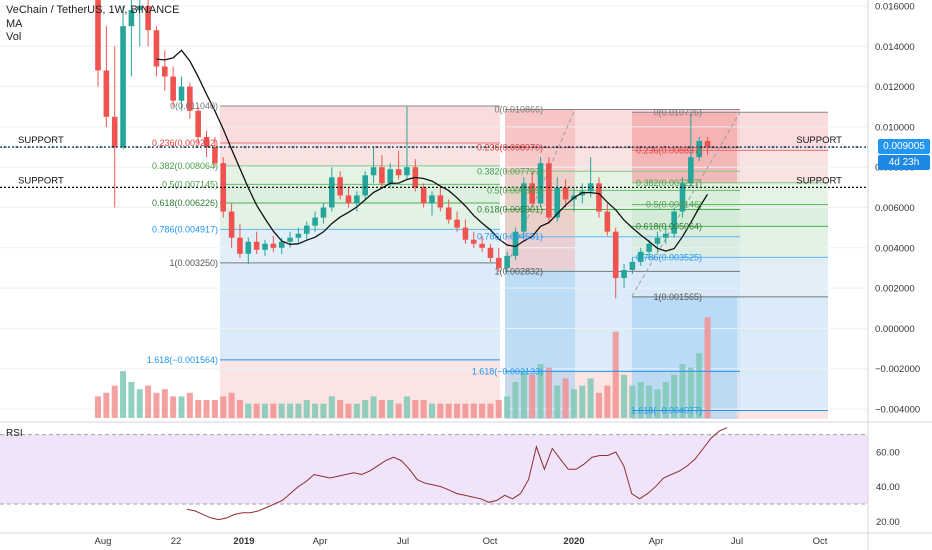 The height and width of the screenshot is (550, 932). Describe the element at coordinates (820, 541) in the screenshot. I see `time-tick-label: Oct` at that location.